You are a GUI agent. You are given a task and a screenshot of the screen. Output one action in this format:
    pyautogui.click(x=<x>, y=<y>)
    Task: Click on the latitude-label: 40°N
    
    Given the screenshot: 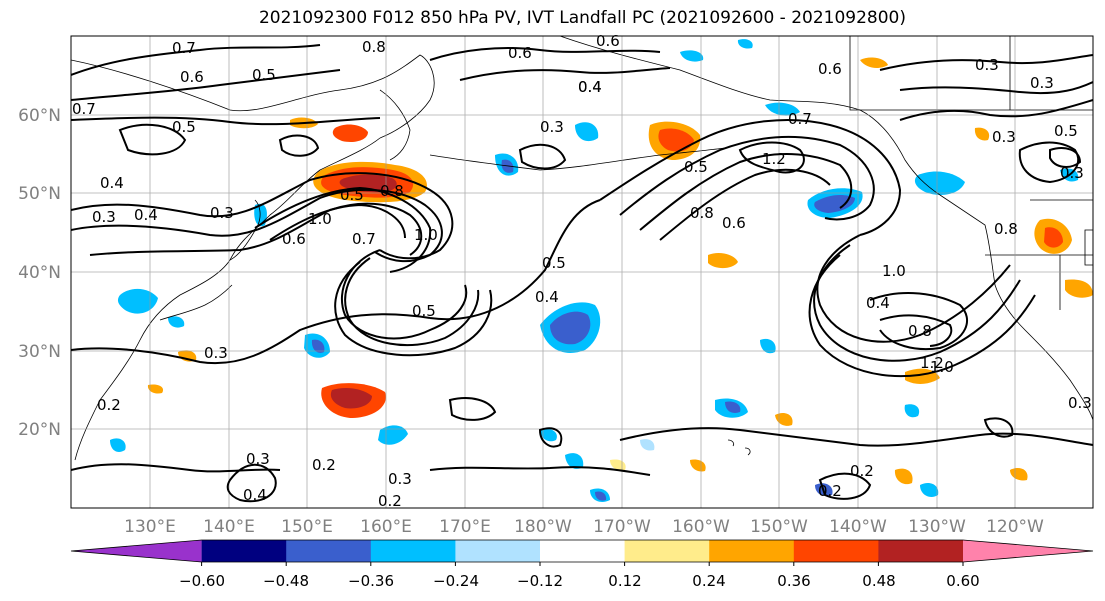 What is the action you would take?
    pyautogui.click(x=39, y=273)
    